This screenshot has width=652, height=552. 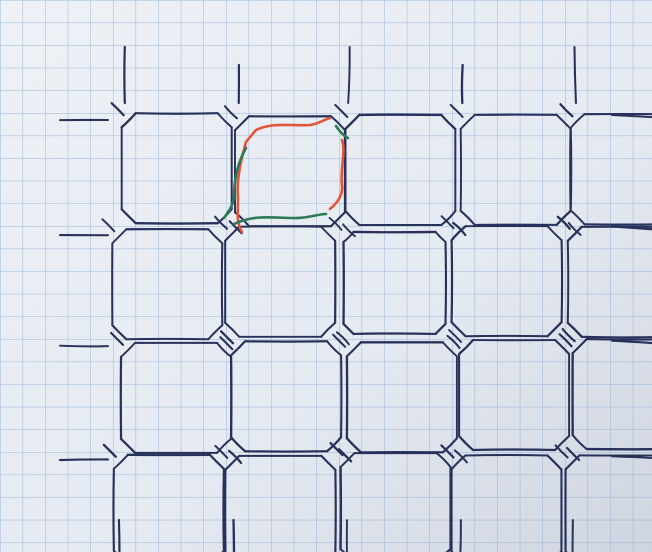 What do you see at coordinates (286, 175) in the screenshot?
I see `highlighted-cell` at bounding box center [286, 175].